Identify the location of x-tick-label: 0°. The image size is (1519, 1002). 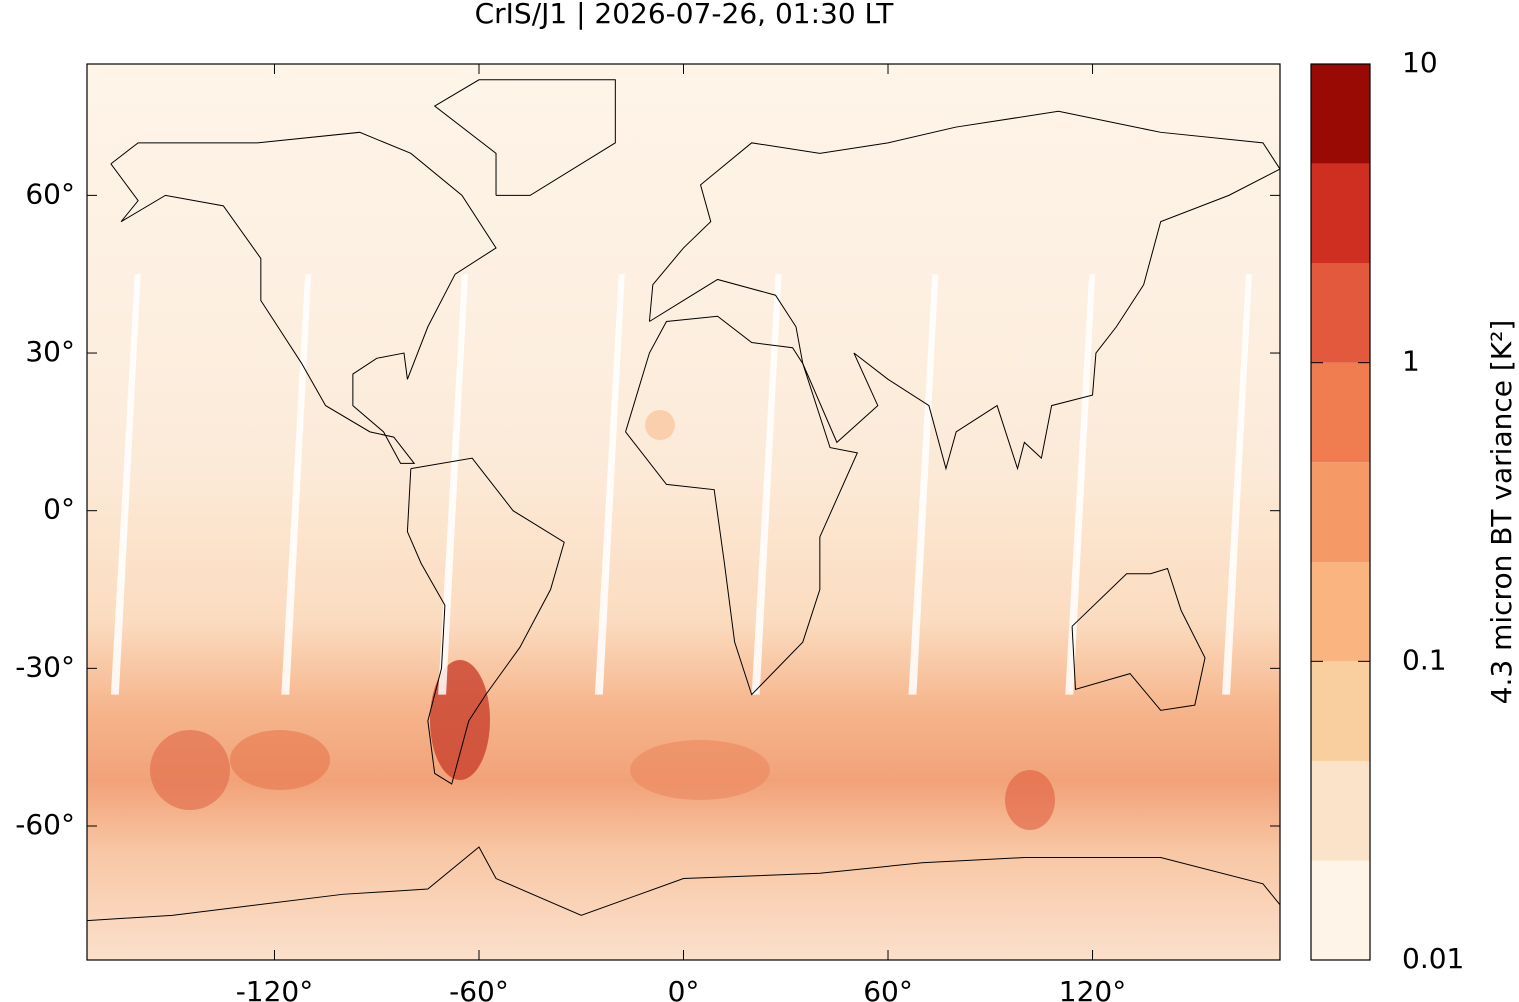
(684, 988).